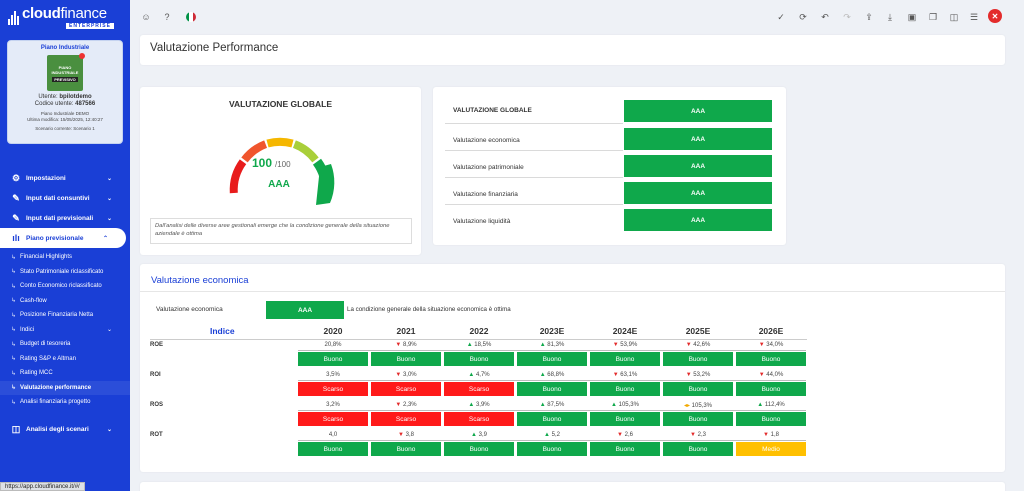  What do you see at coordinates (572, 50) in the screenshot?
I see `page-title: Valutazione Performance` at bounding box center [572, 50].